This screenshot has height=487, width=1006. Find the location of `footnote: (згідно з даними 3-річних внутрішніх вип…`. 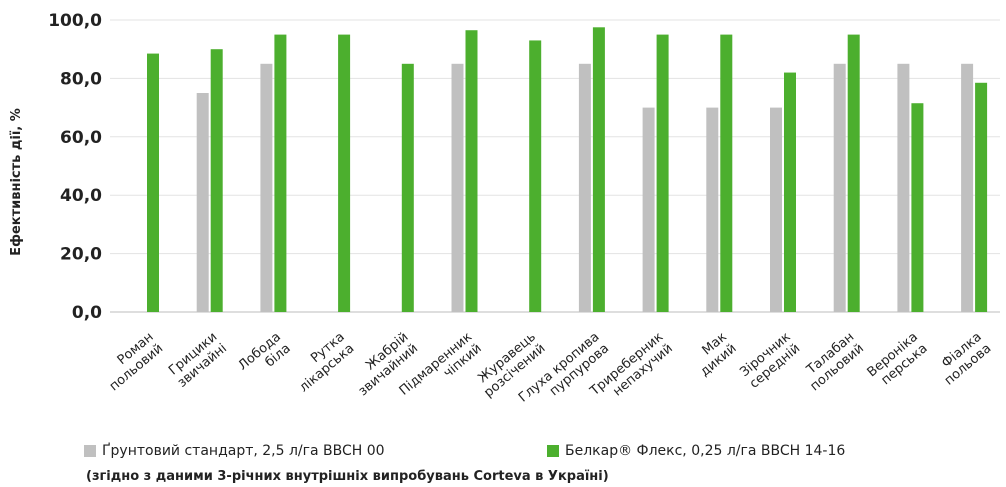

footnote: (згідно з даними 3-річних внутрішніх вип… is located at coordinates (347, 476).